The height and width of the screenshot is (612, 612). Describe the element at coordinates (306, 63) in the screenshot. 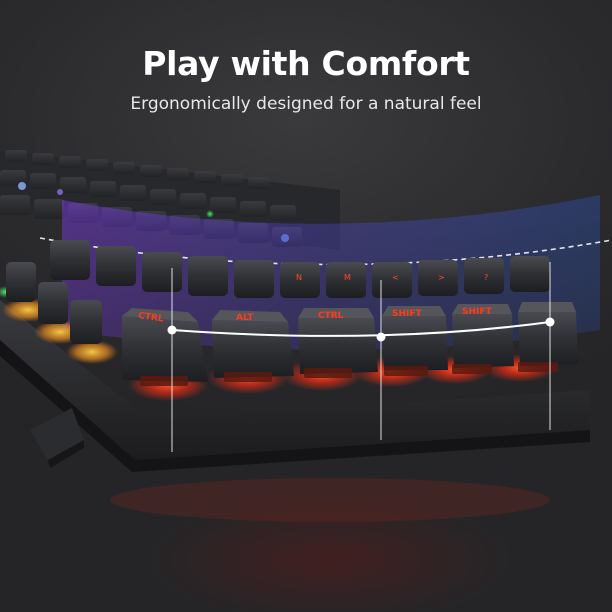

I see `headline: Play with Comfort` at that location.